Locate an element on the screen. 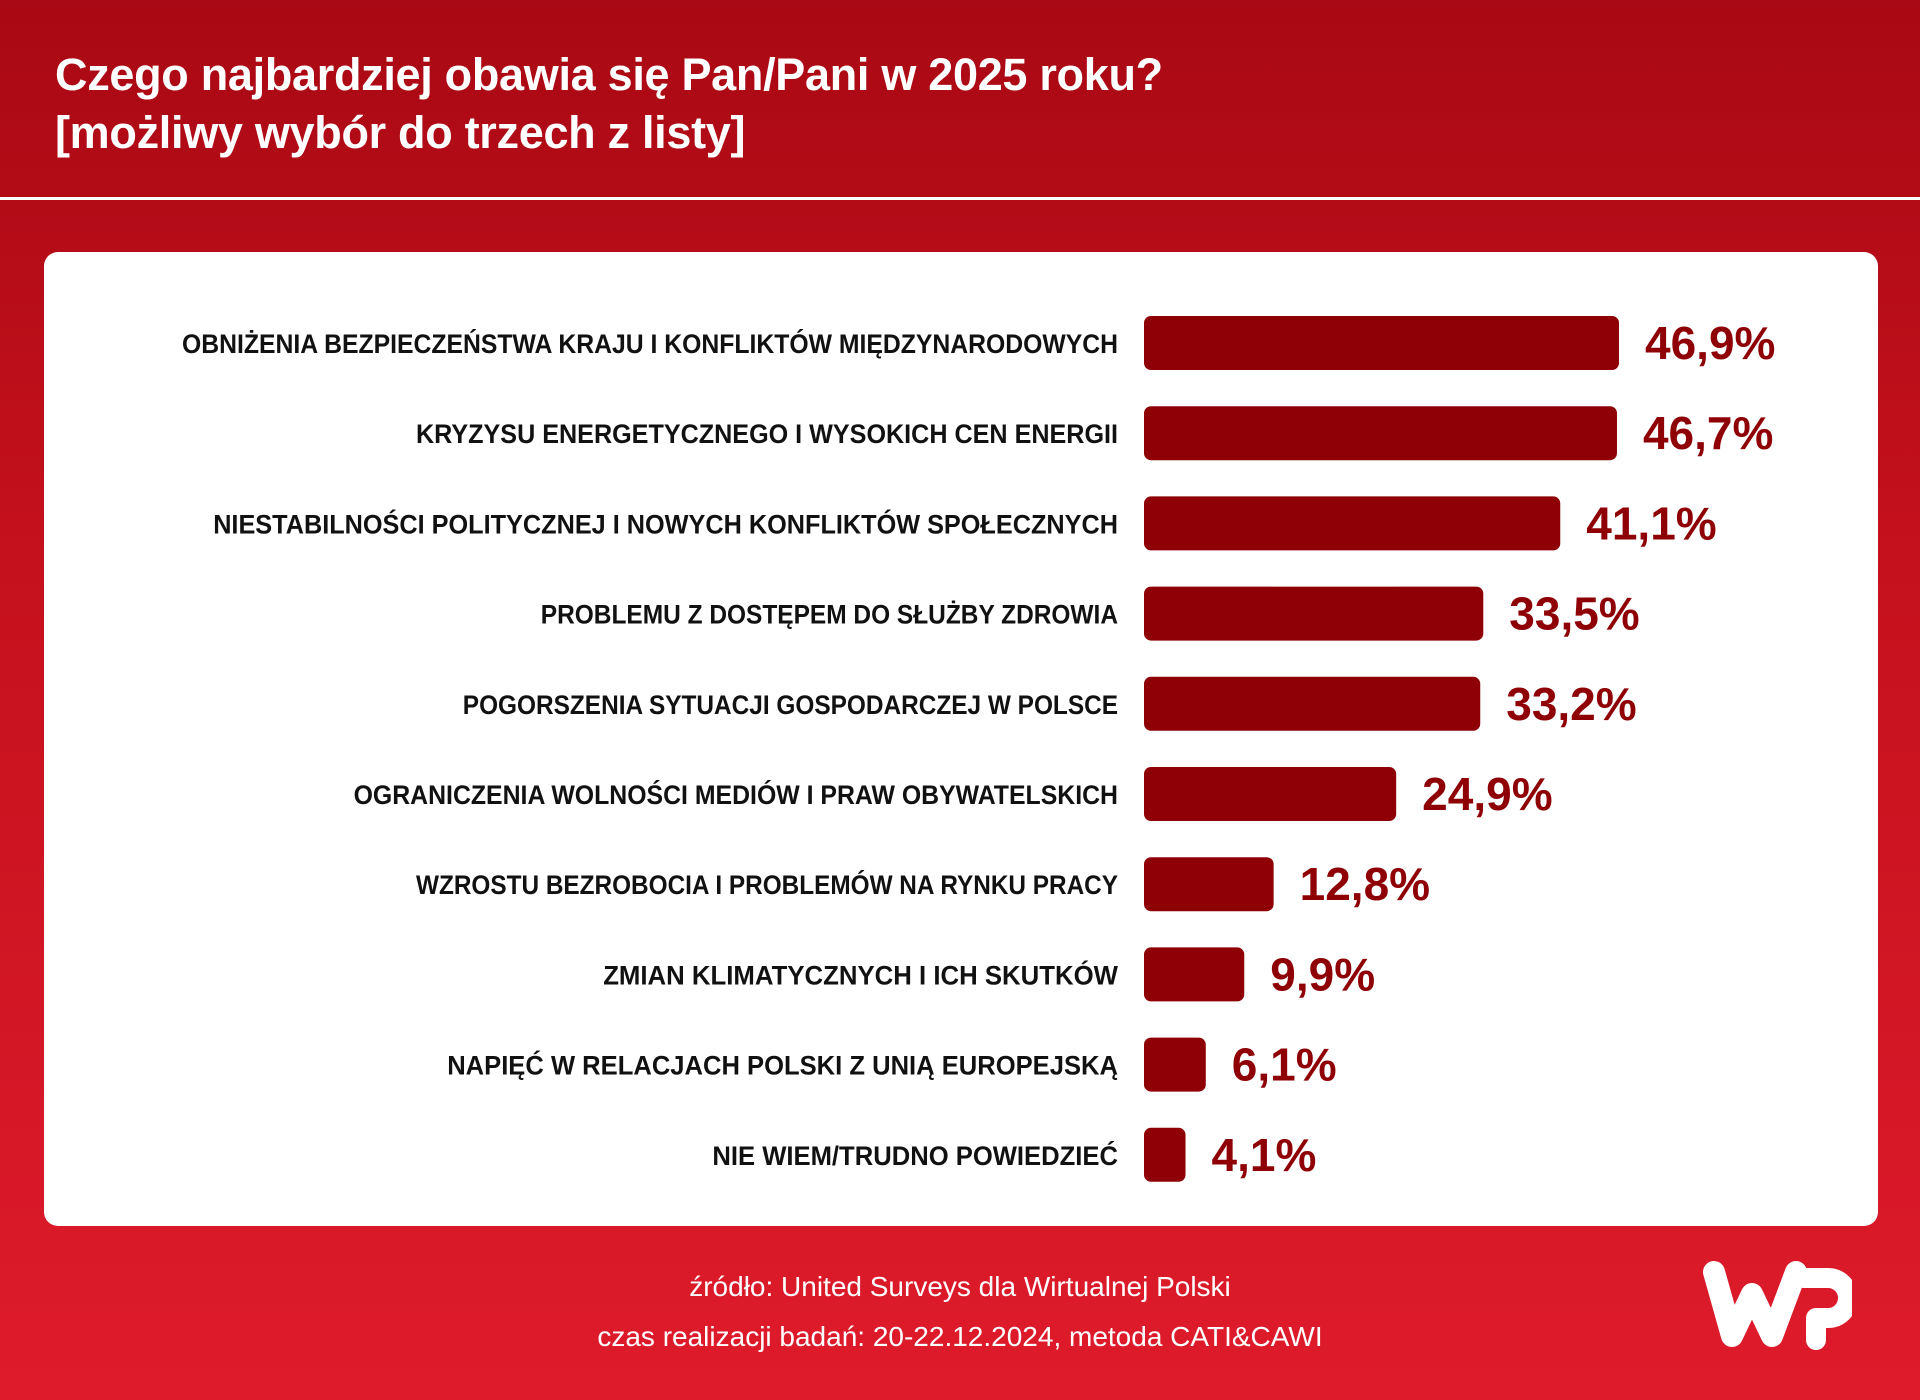  value-label: 33,5% is located at coordinates (1574, 614).